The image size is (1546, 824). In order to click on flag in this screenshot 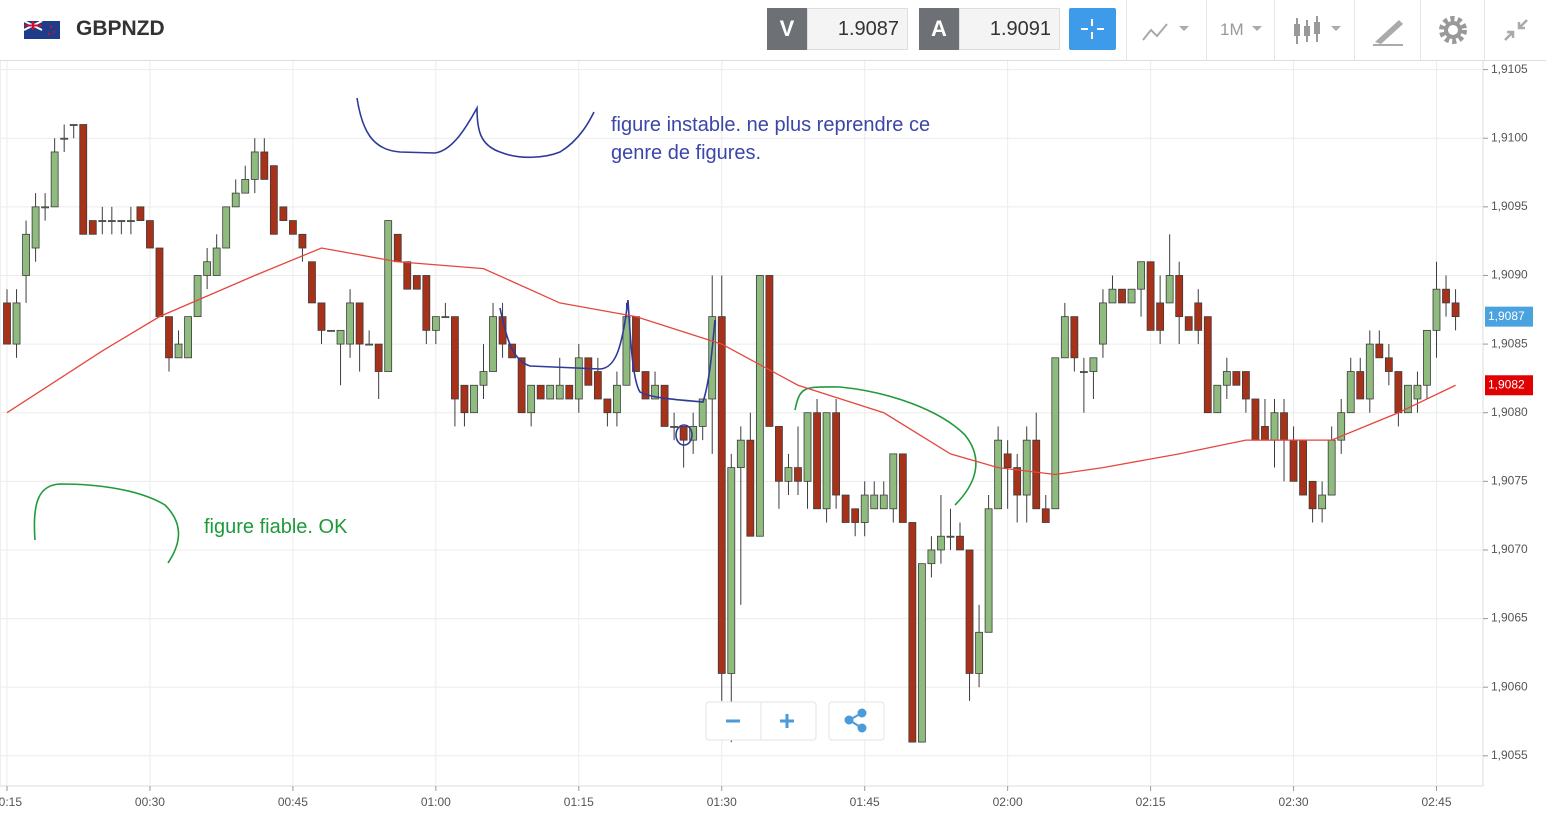, I will do `click(42, 30)`.